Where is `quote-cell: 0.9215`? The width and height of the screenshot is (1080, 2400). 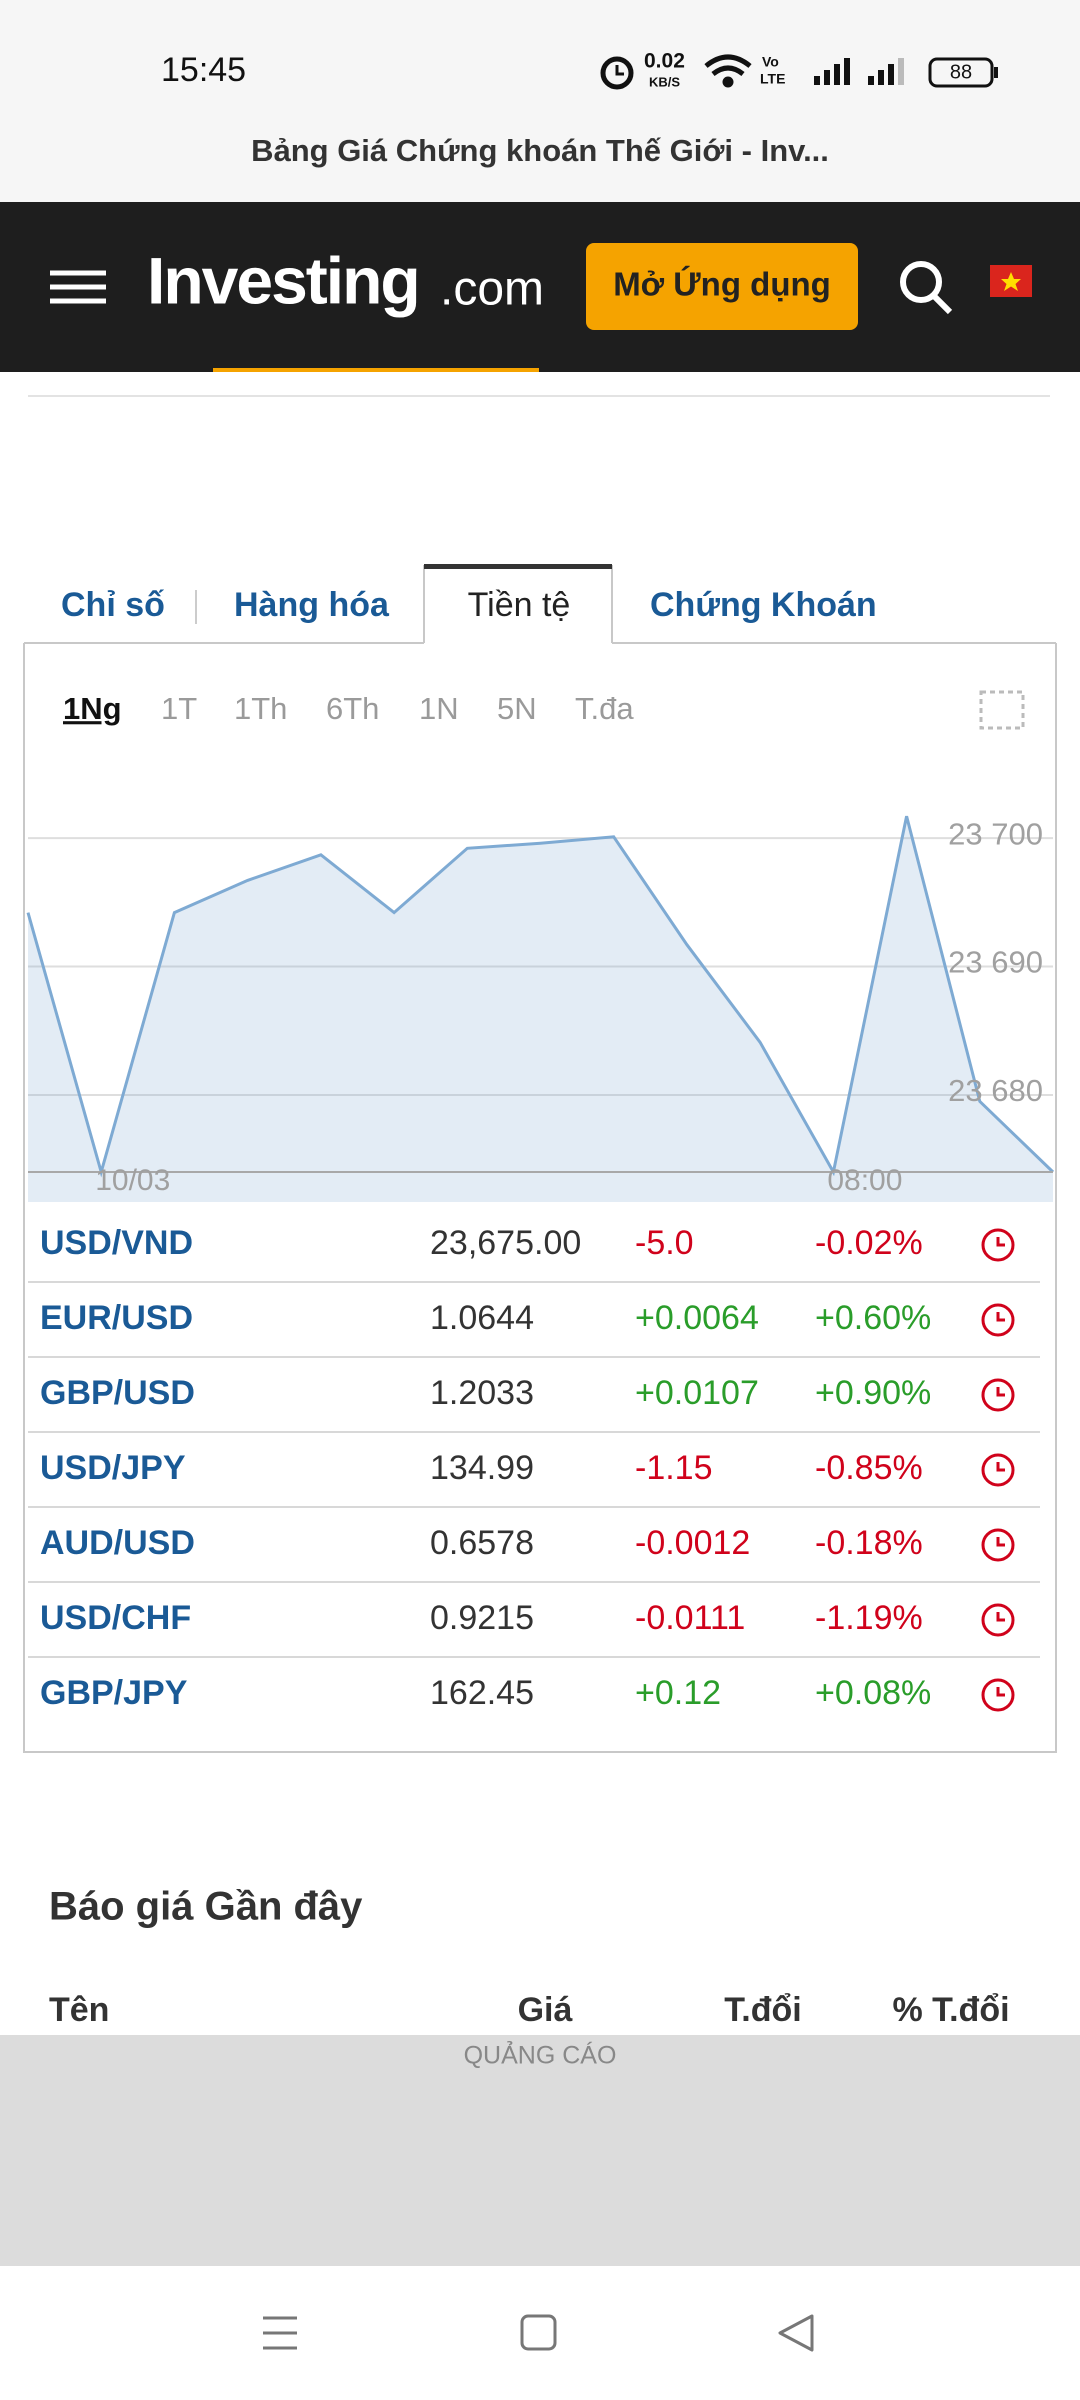
quote-cell: 0.9215 is located at coordinates (482, 1618).